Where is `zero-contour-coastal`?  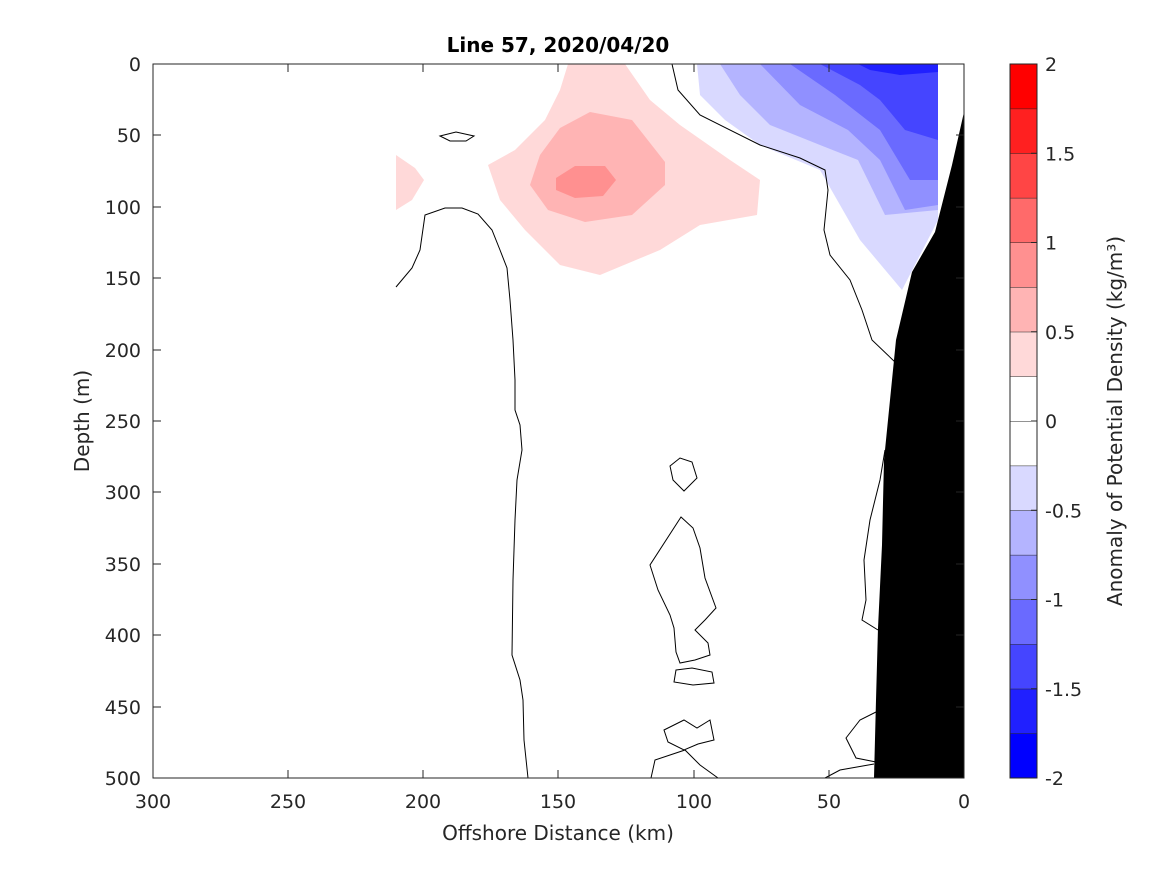 zero-contour-coastal is located at coordinates (783, 213).